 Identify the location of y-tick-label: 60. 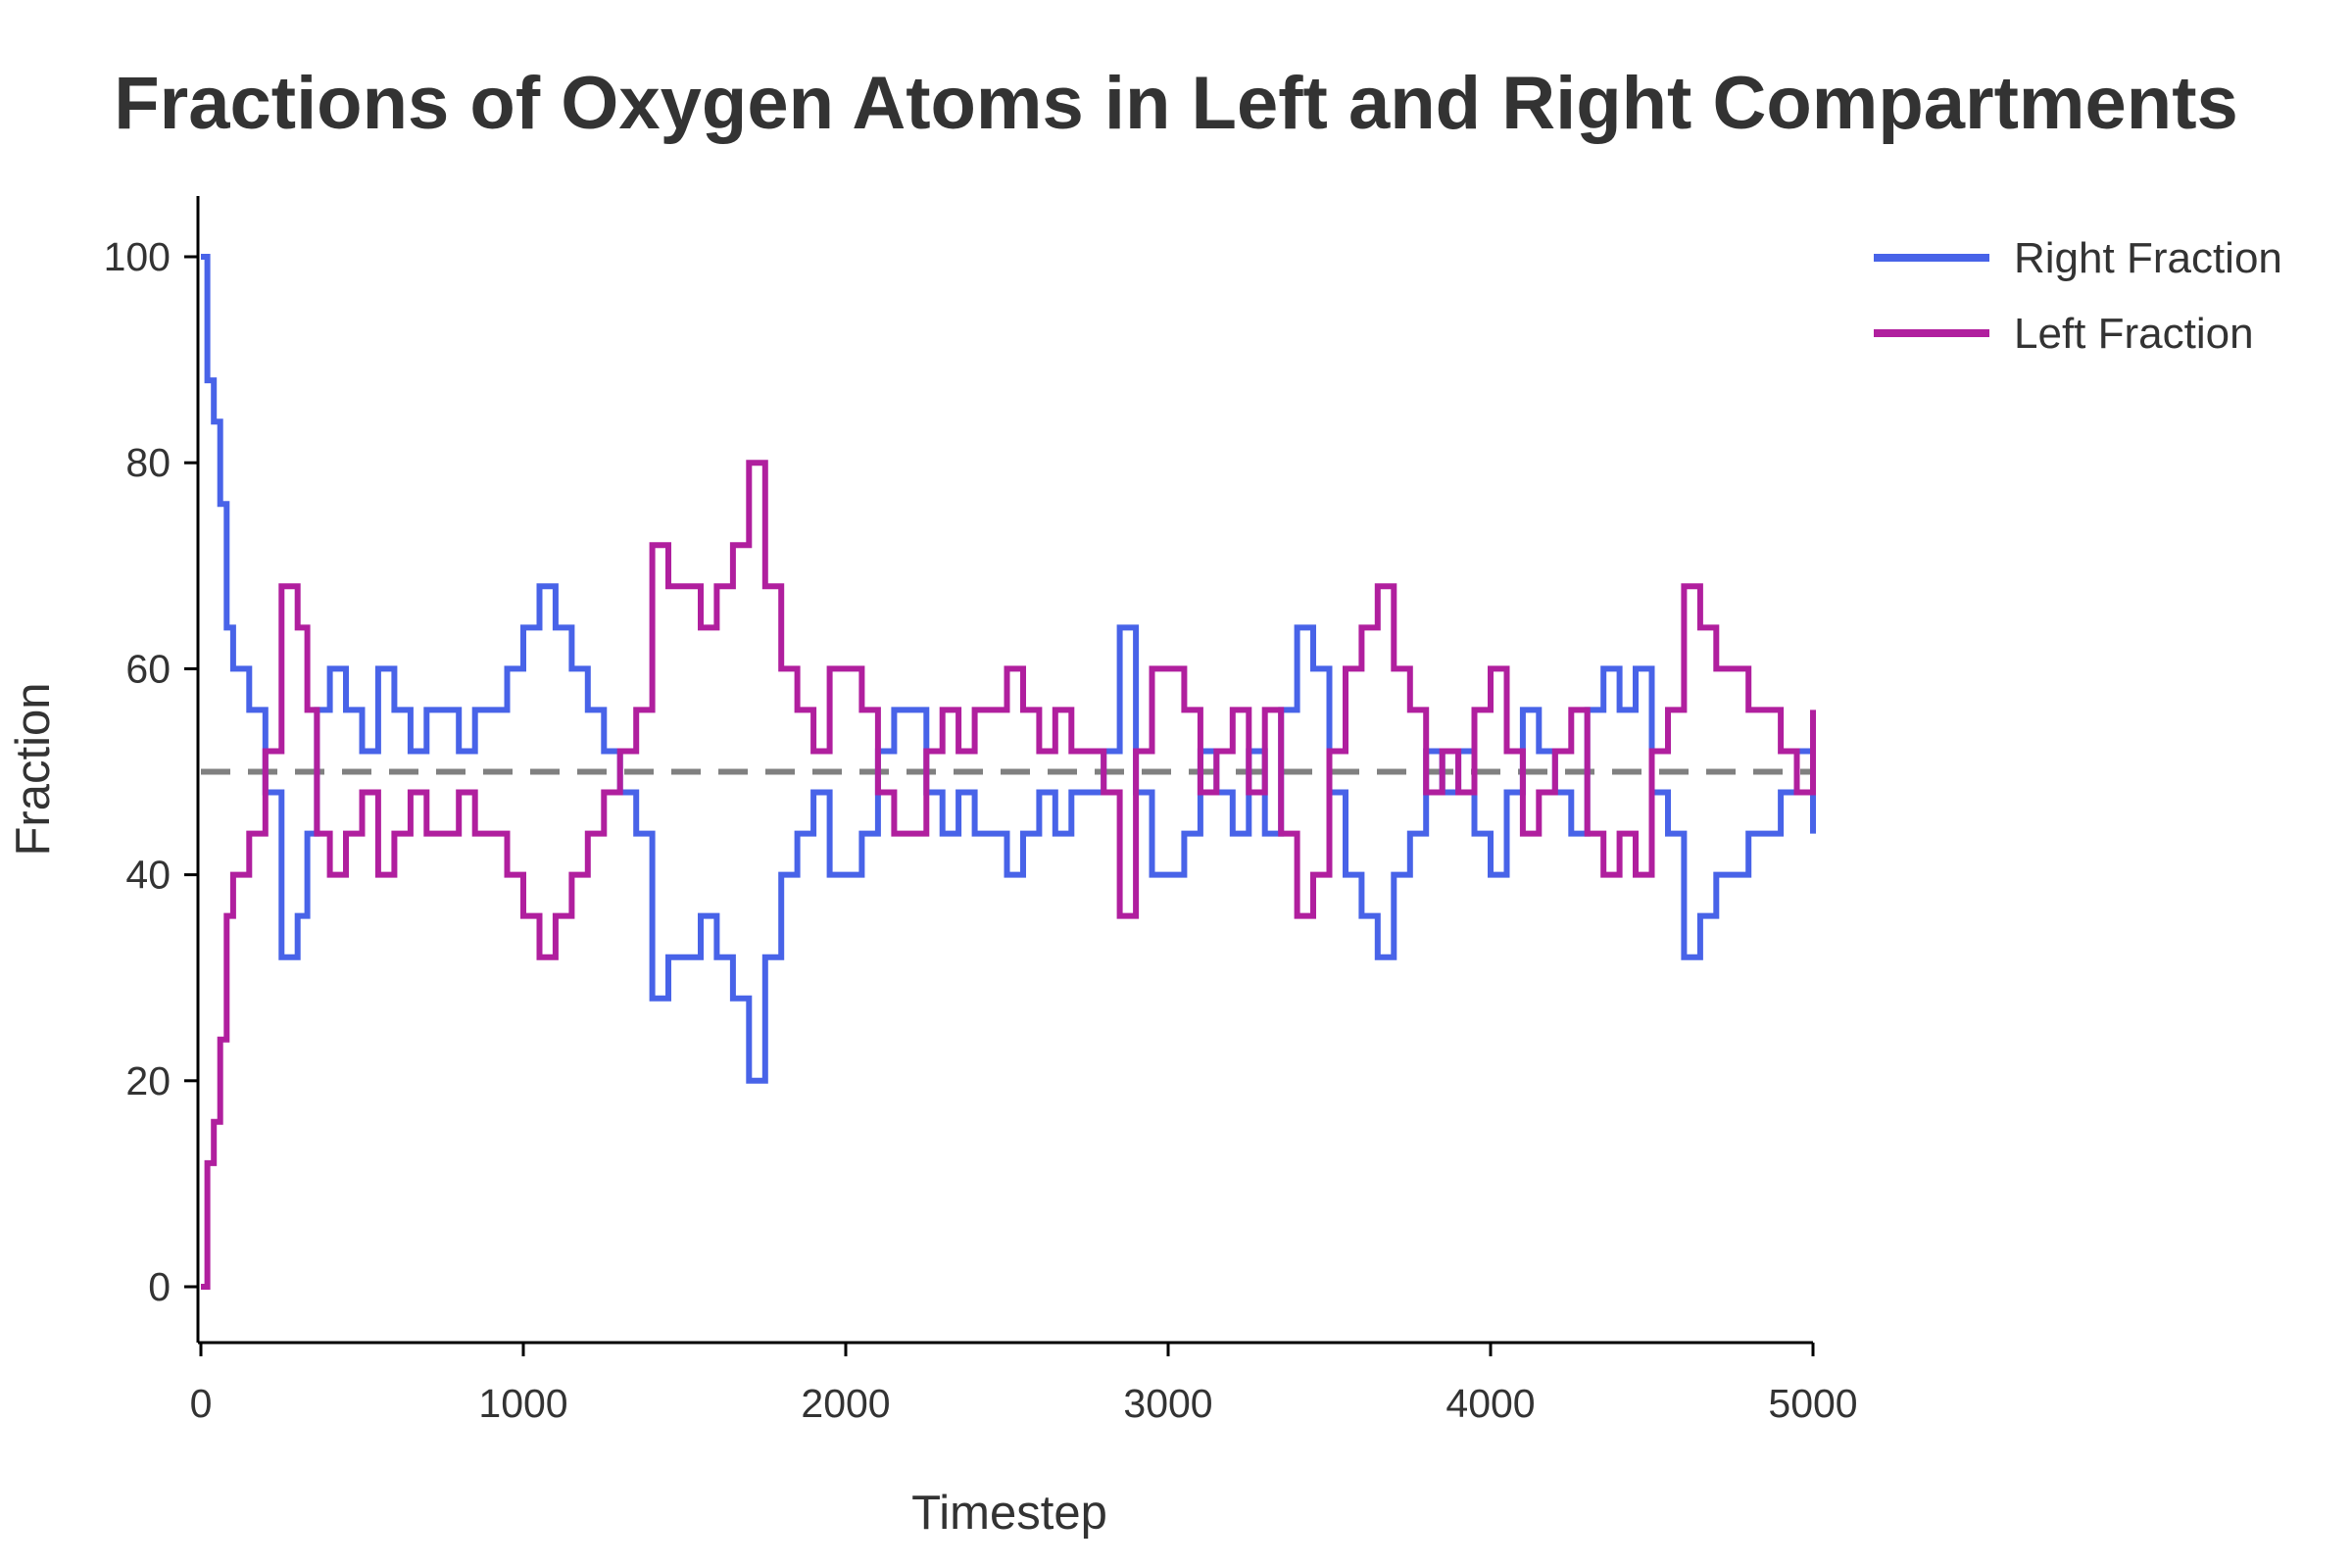
(148, 668).